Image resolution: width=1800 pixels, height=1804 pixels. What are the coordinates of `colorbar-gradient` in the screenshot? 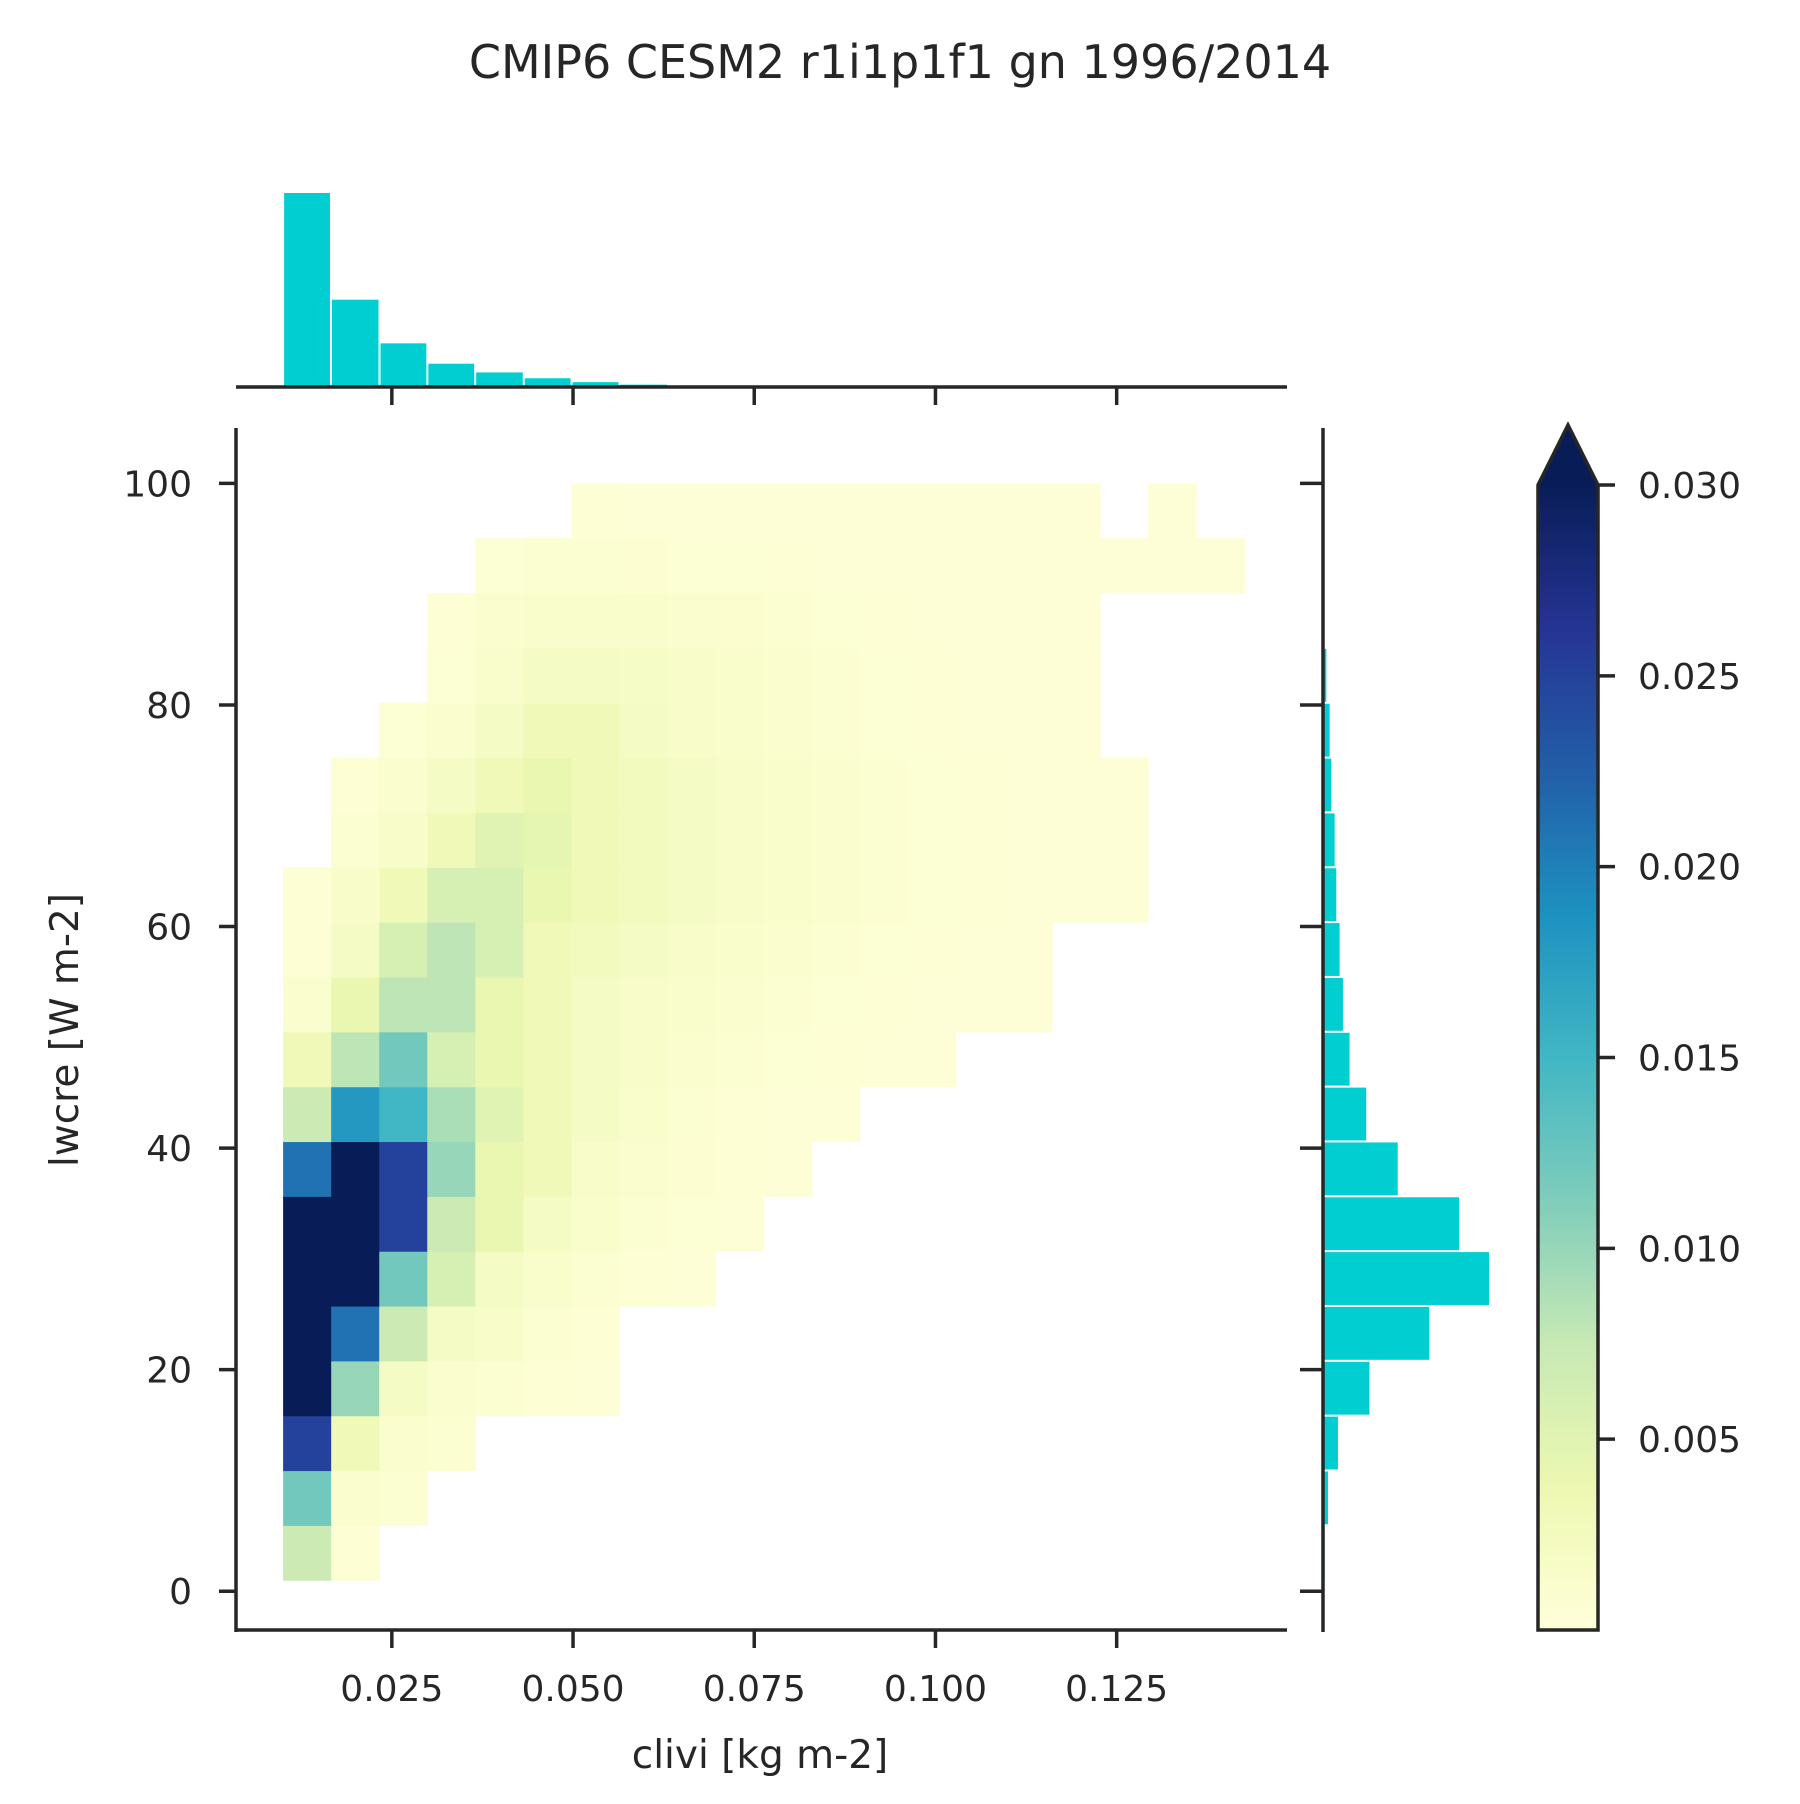 It's located at (1568, 1057).